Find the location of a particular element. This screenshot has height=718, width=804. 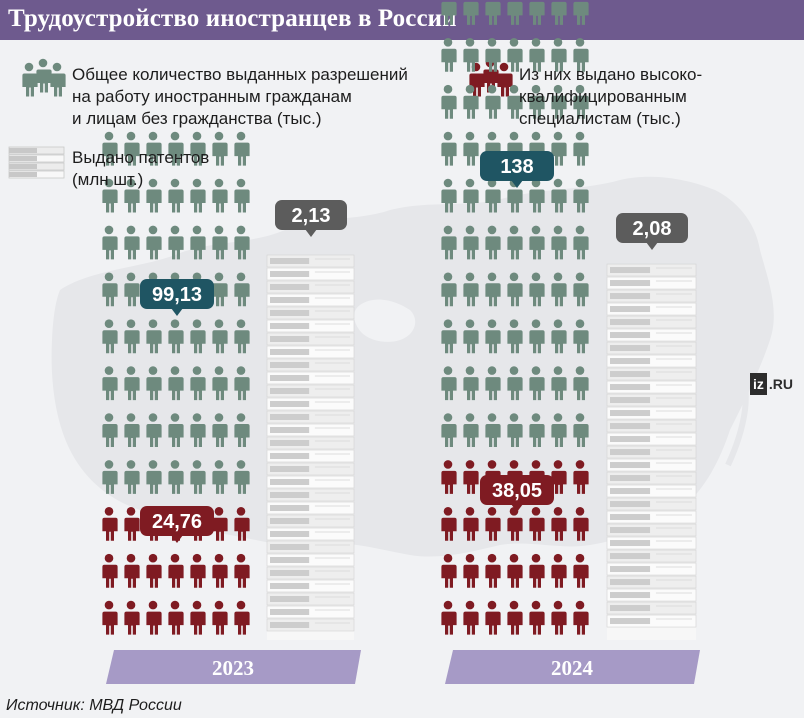

callout-total-2023: 99,13 is located at coordinates (177, 297).